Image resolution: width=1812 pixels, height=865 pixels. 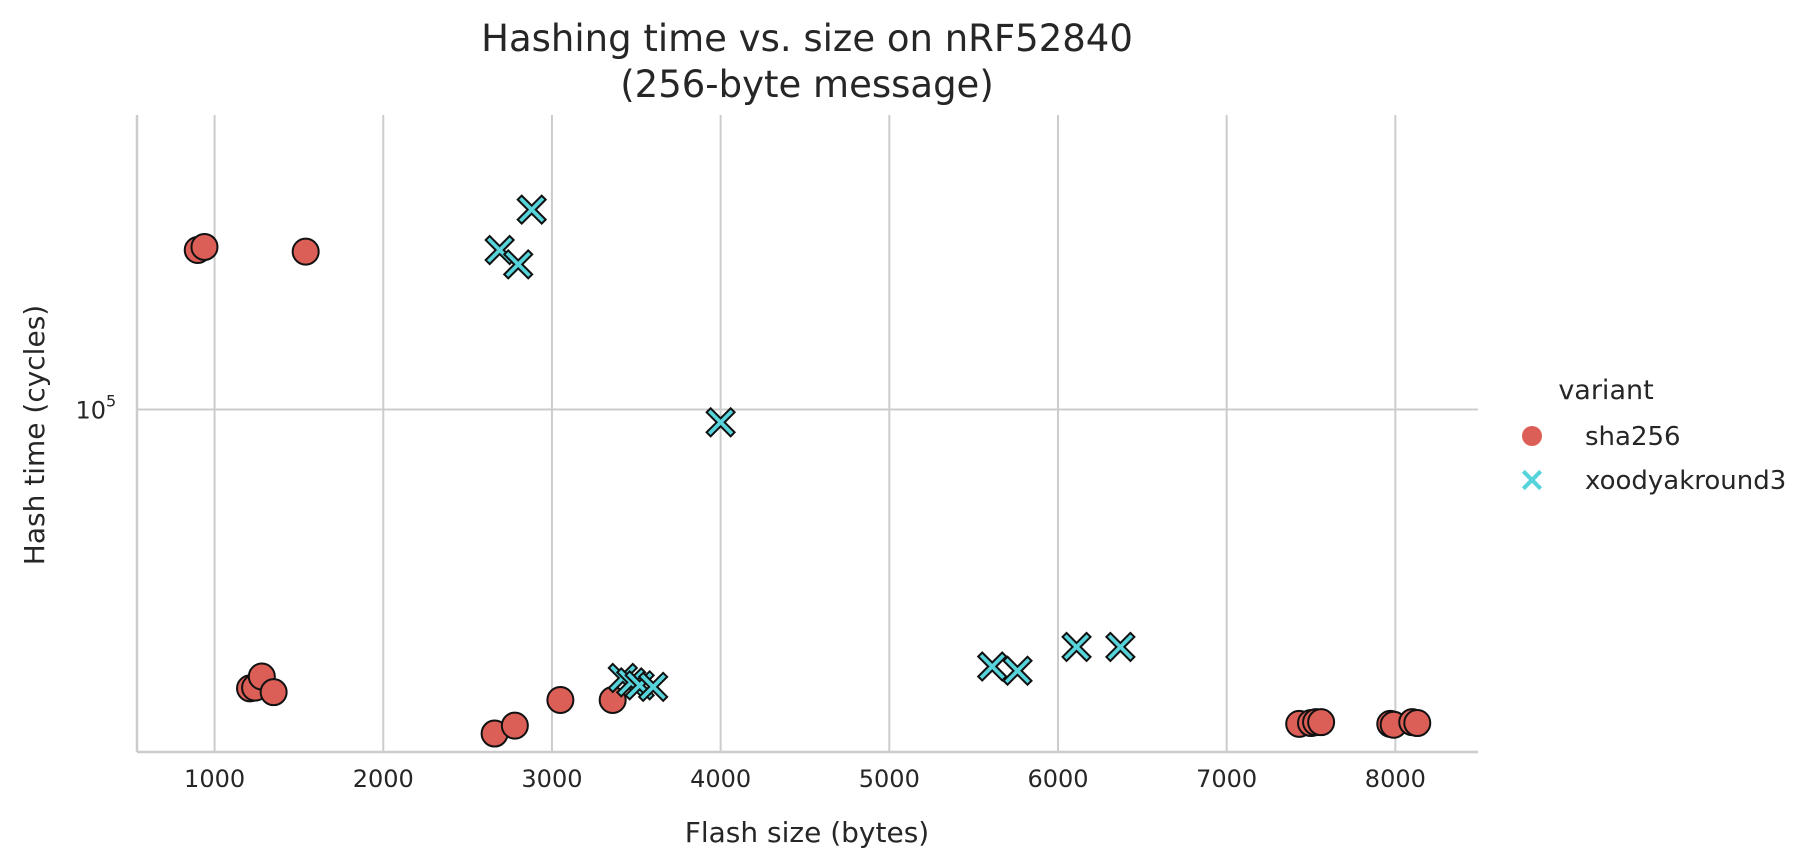 I want to click on legend-marker-circle, so click(x=1532, y=436).